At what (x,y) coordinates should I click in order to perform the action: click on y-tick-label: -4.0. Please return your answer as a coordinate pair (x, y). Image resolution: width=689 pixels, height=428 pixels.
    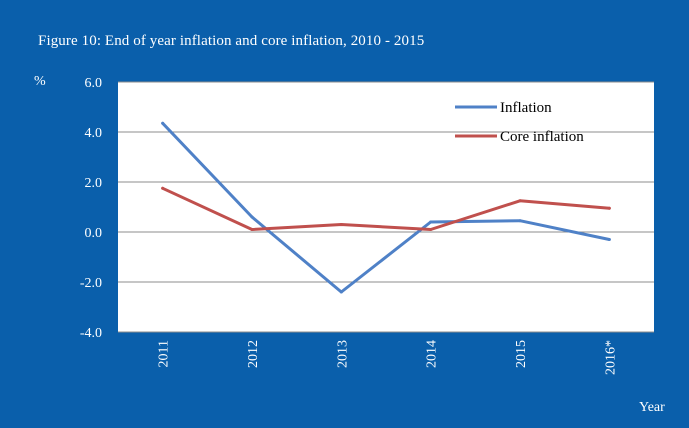
    Looking at the image, I should click on (91, 333).